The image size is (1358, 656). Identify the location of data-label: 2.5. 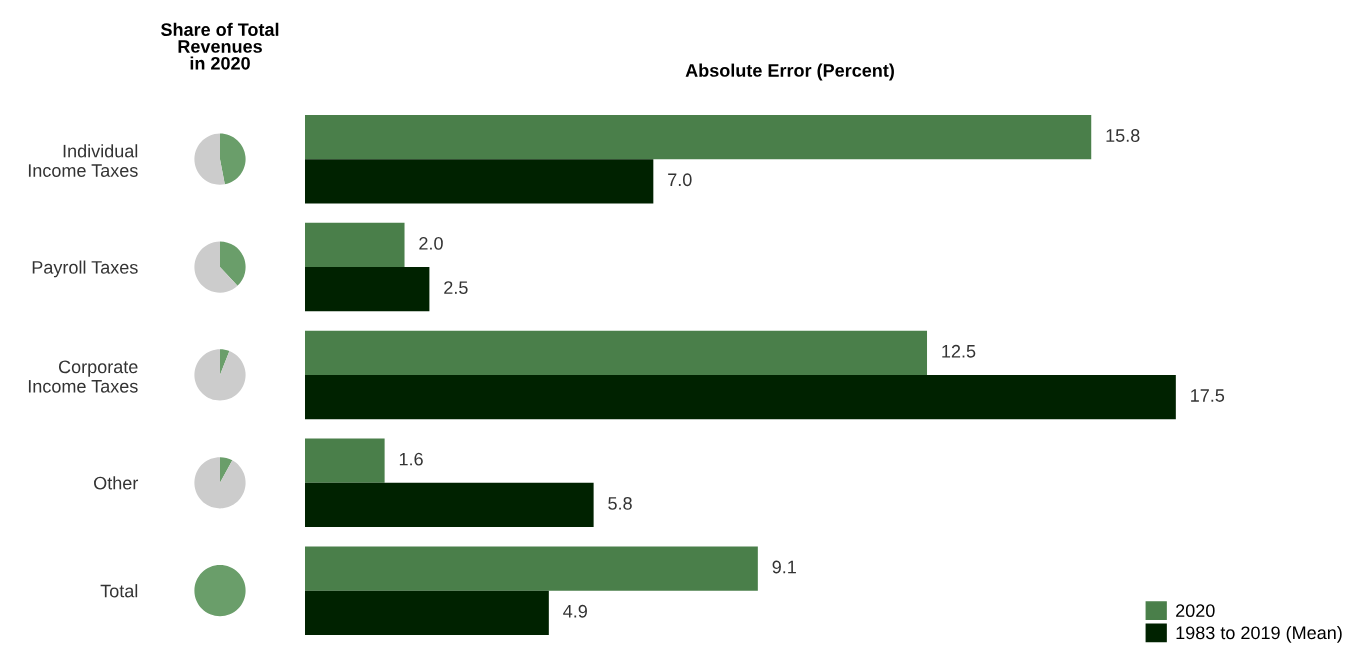
(456, 288).